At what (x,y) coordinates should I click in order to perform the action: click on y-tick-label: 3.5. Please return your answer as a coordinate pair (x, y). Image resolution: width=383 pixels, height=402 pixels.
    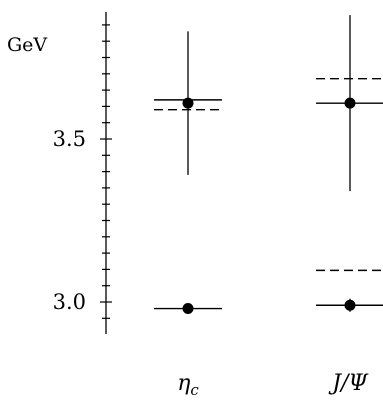
    Looking at the image, I should click on (69, 139).